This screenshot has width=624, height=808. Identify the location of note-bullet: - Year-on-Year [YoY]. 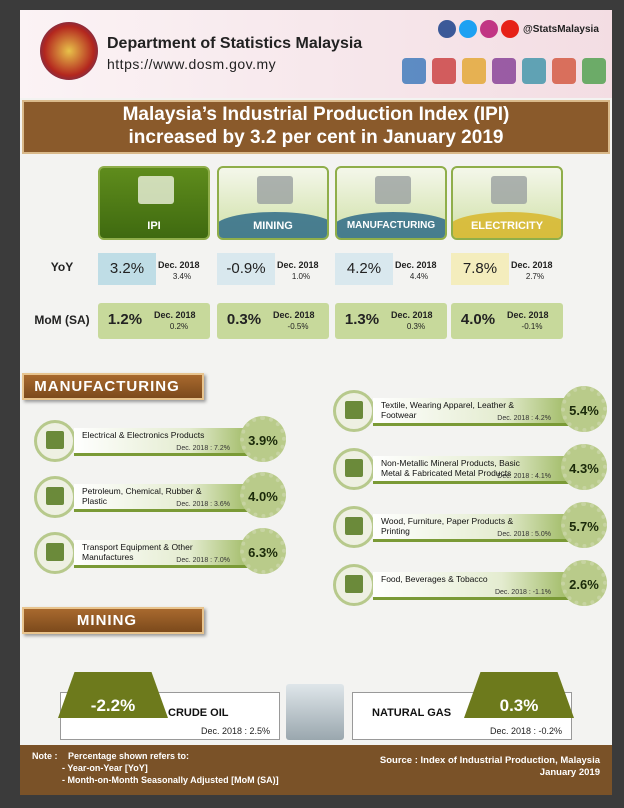
(105, 768).